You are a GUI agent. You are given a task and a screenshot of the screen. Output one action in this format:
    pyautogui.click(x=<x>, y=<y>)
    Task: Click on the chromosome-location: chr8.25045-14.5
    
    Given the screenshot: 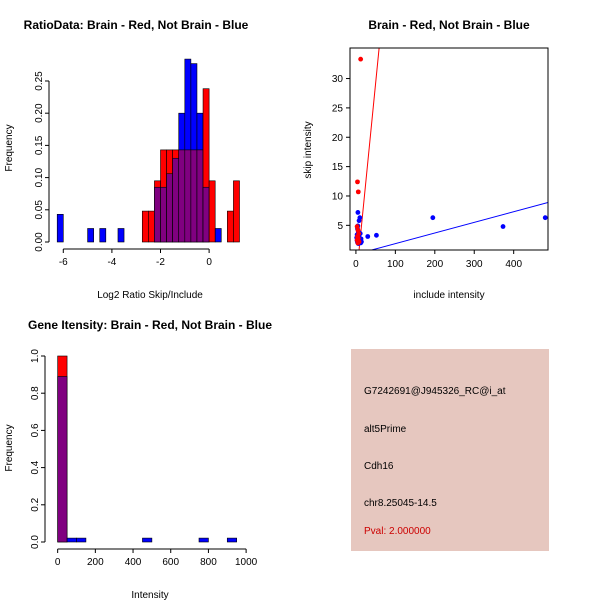 What is the action you would take?
    pyautogui.click(x=400, y=503)
    